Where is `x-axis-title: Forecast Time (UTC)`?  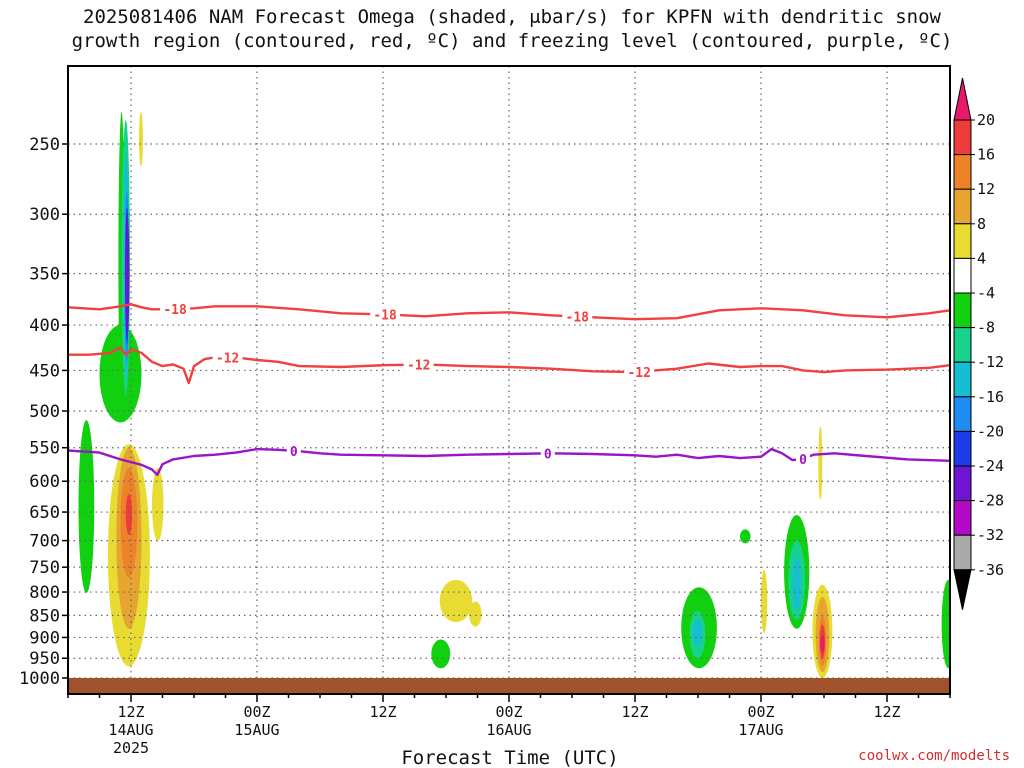 x-axis-title: Forecast Time (UTC) is located at coordinates (509, 757).